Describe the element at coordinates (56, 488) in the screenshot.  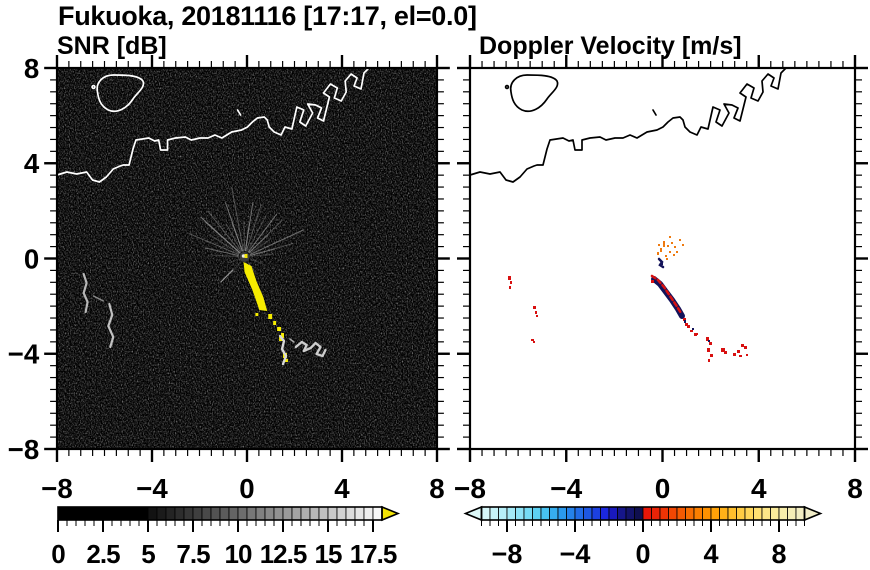
I see `x-tick-label: −8` at that location.